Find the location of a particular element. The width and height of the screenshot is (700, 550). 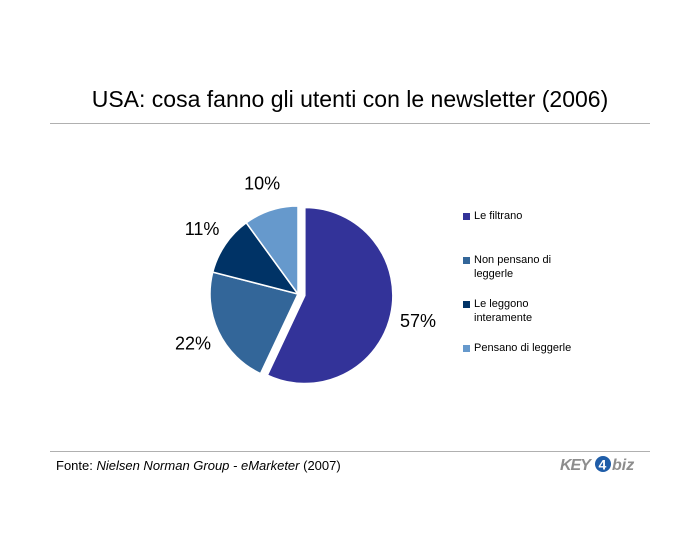

legend-item: Le filtrano is located at coordinates (528, 231).